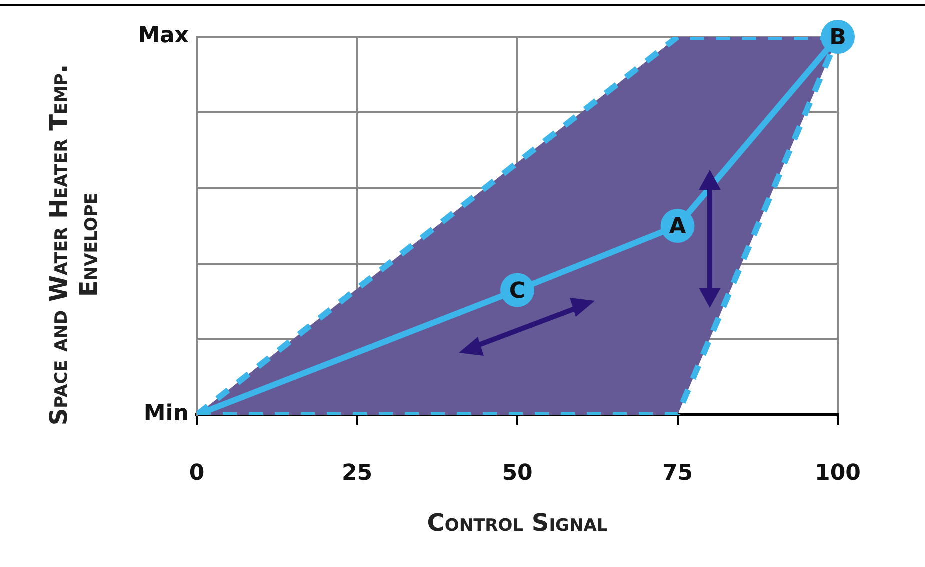  Describe the element at coordinates (517, 523) in the screenshot. I see `x-axis-title: Control Signal` at that location.